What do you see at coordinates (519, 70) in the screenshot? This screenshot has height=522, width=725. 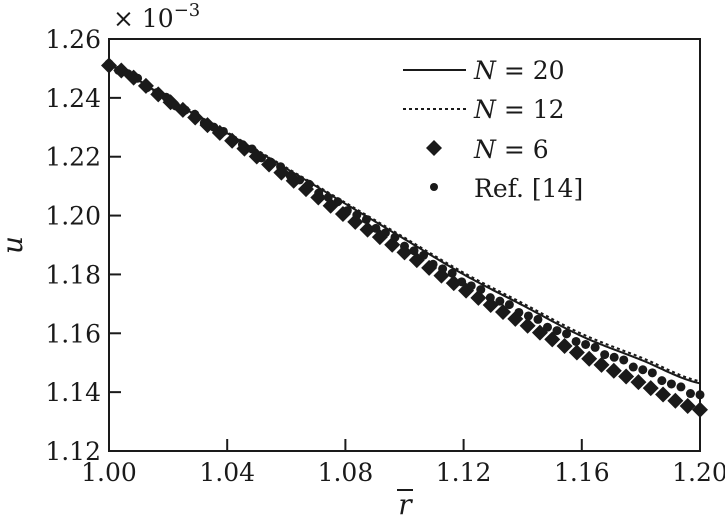 I see `legend-label: N = 20` at bounding box center [519, 70].